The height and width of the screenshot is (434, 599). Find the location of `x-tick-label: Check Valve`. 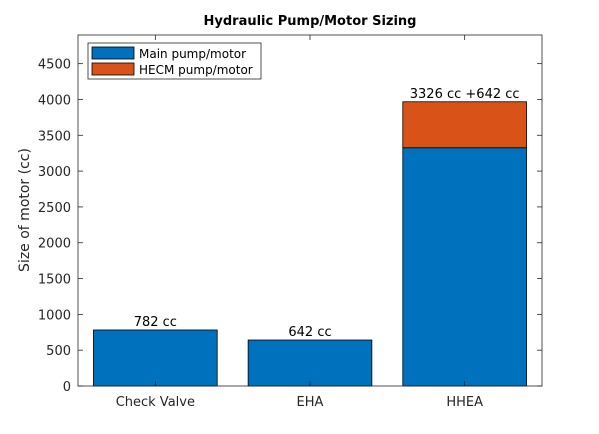

x-tick-label: Check Valve is located at coordinates (155, 402).